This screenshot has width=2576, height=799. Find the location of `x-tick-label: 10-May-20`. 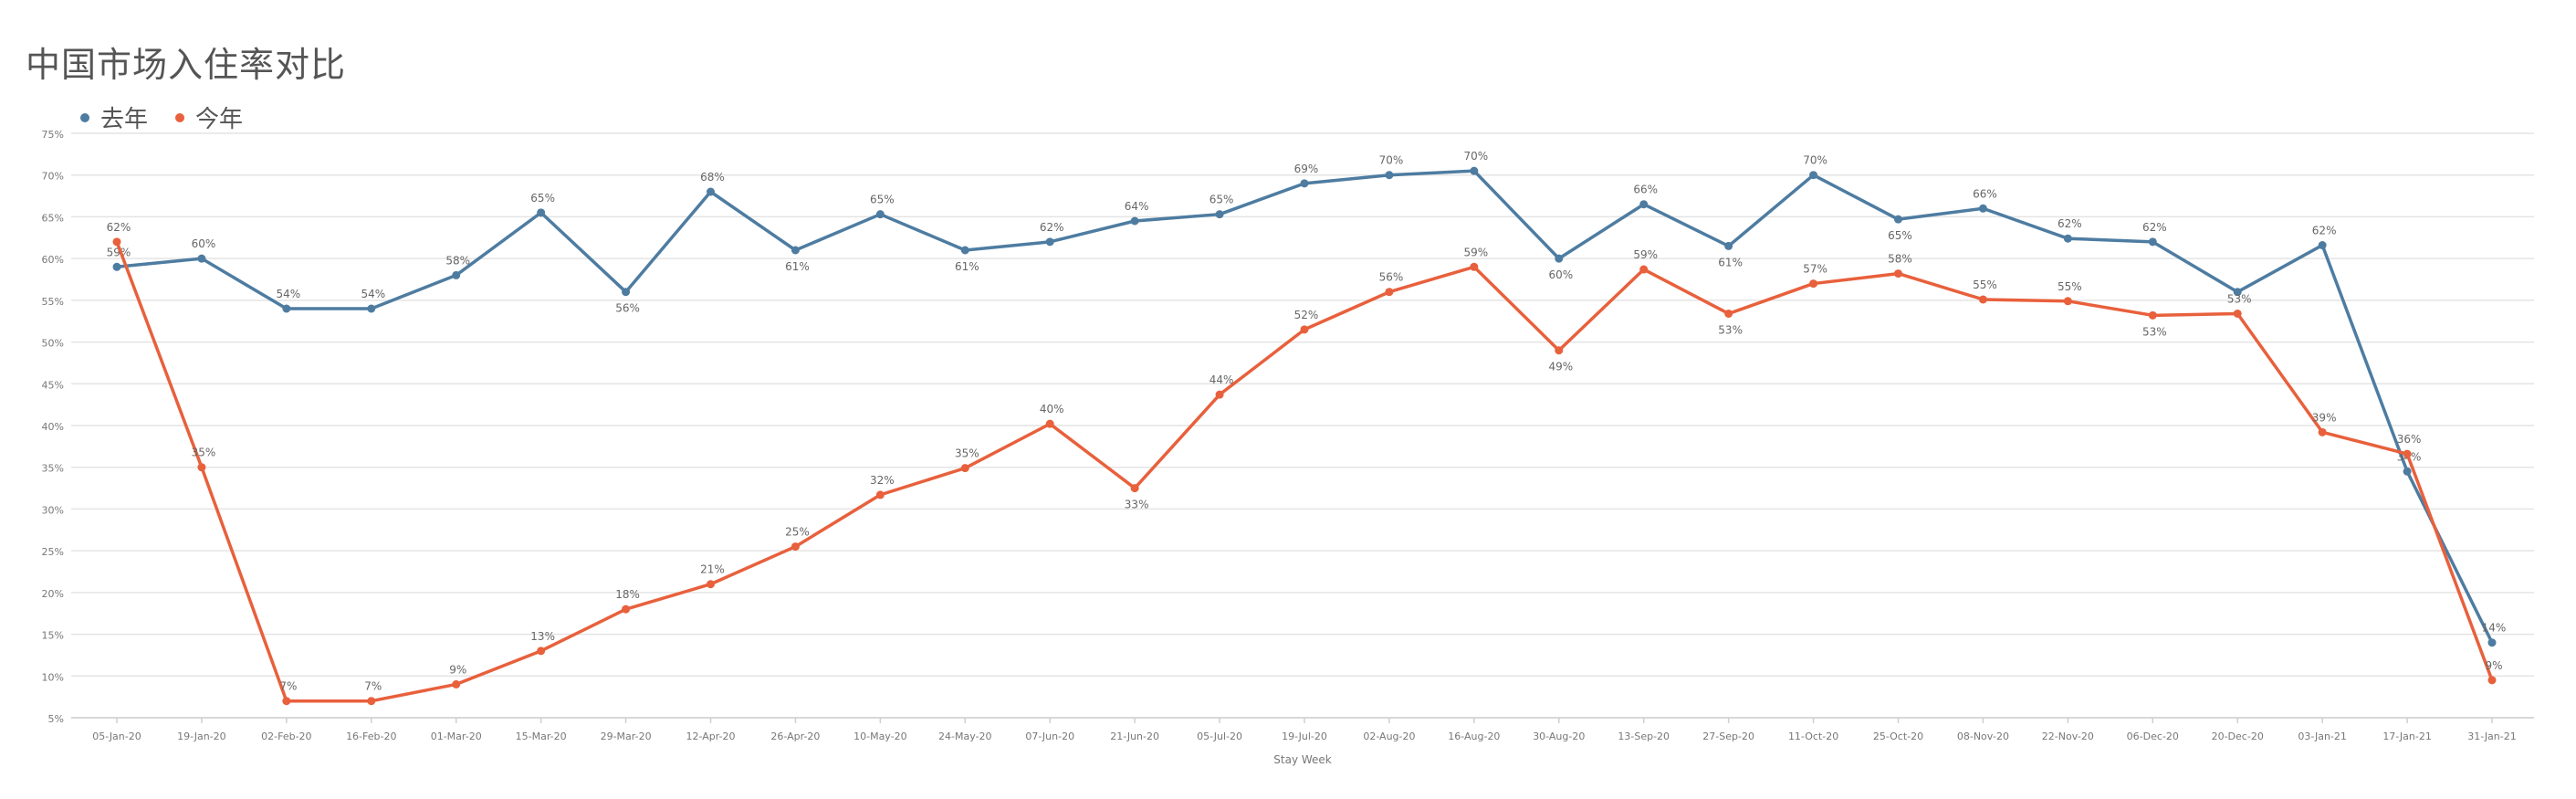

x-tick-label: 10-May-20 is located at coordinates (879, 736).